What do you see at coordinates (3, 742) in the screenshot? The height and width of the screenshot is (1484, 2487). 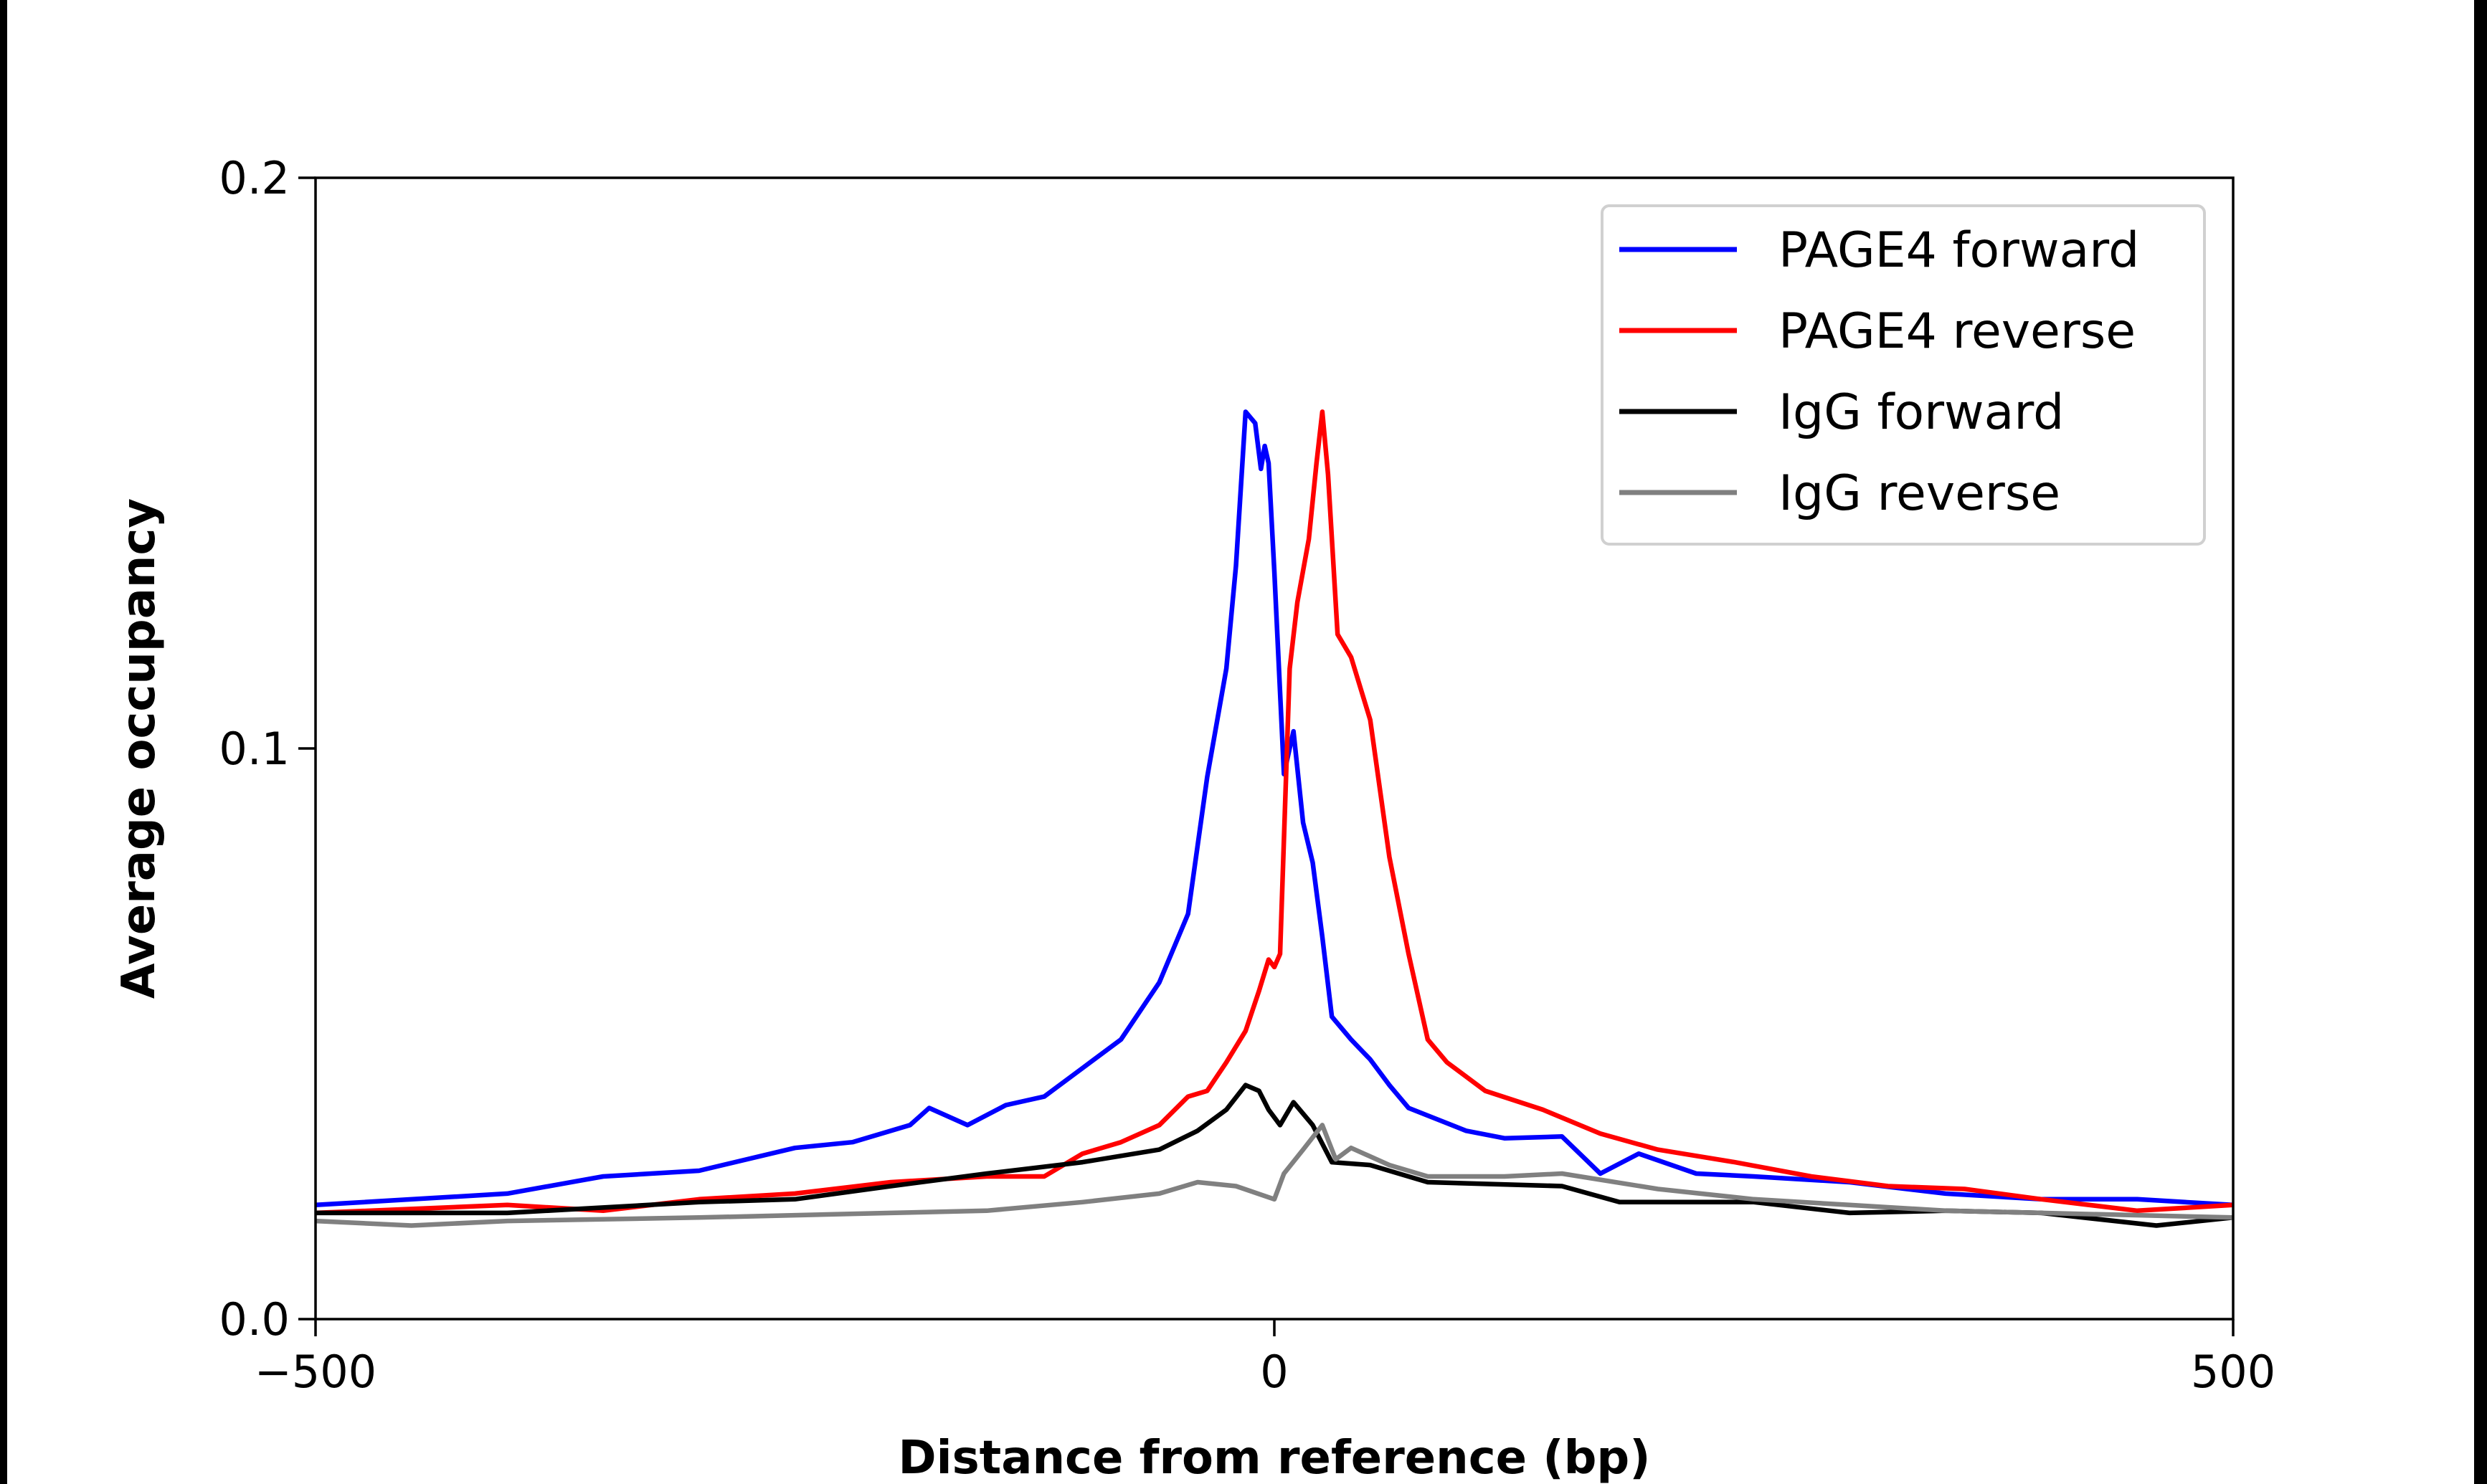 I see `left-border` at bounding box center [3, 742].